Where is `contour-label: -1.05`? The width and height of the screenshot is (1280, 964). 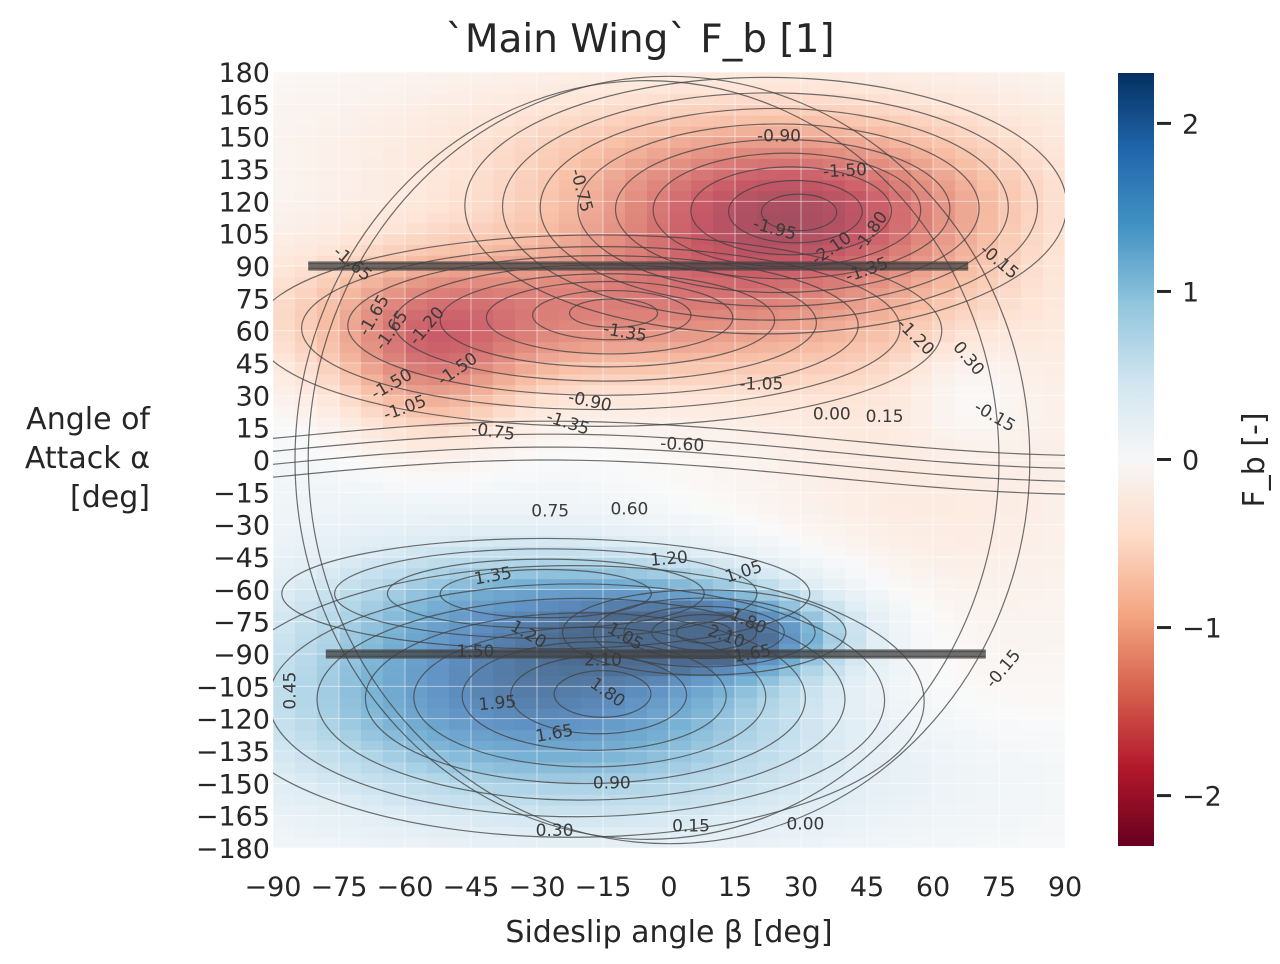
contour-label: -1.05 is located at coordinates (761, 385).